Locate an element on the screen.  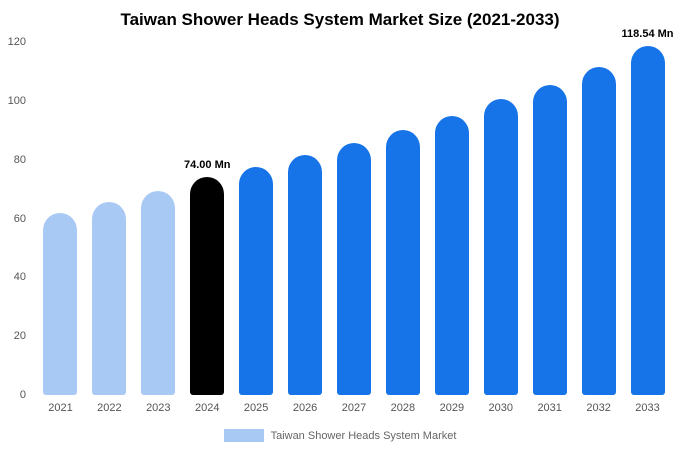
bar-2024 is located at coordinates (207, 286).